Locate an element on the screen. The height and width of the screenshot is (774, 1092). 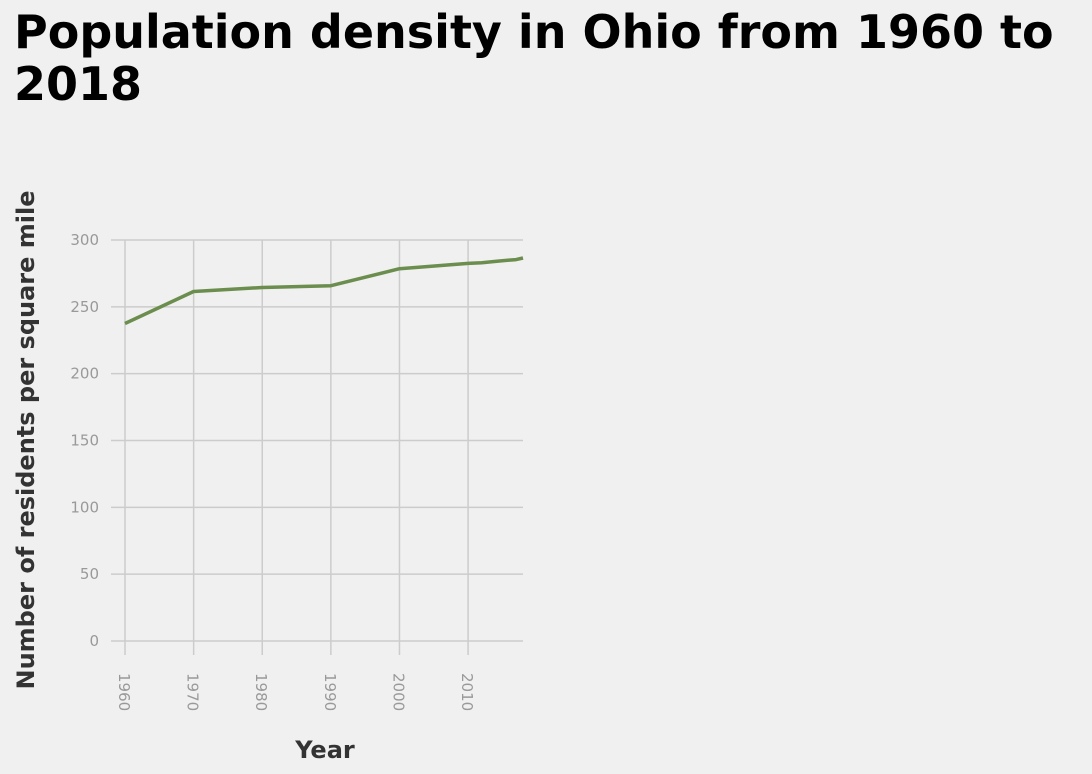
x-tick-label: 2010 is located at coordinates (467, 692).